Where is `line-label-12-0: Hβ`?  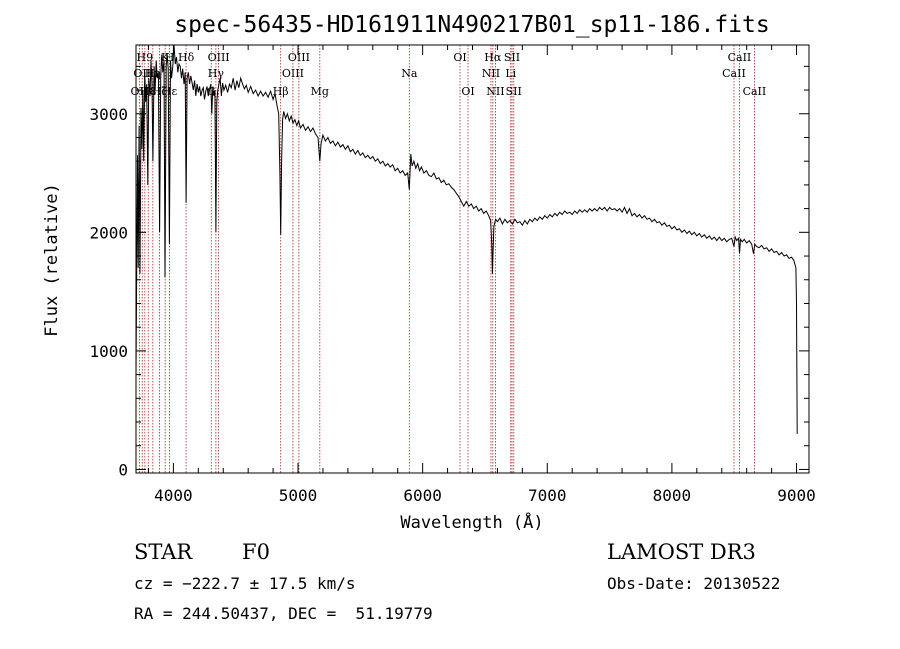
line-label-12-0: Hβ is located at coordinates (281, 91).